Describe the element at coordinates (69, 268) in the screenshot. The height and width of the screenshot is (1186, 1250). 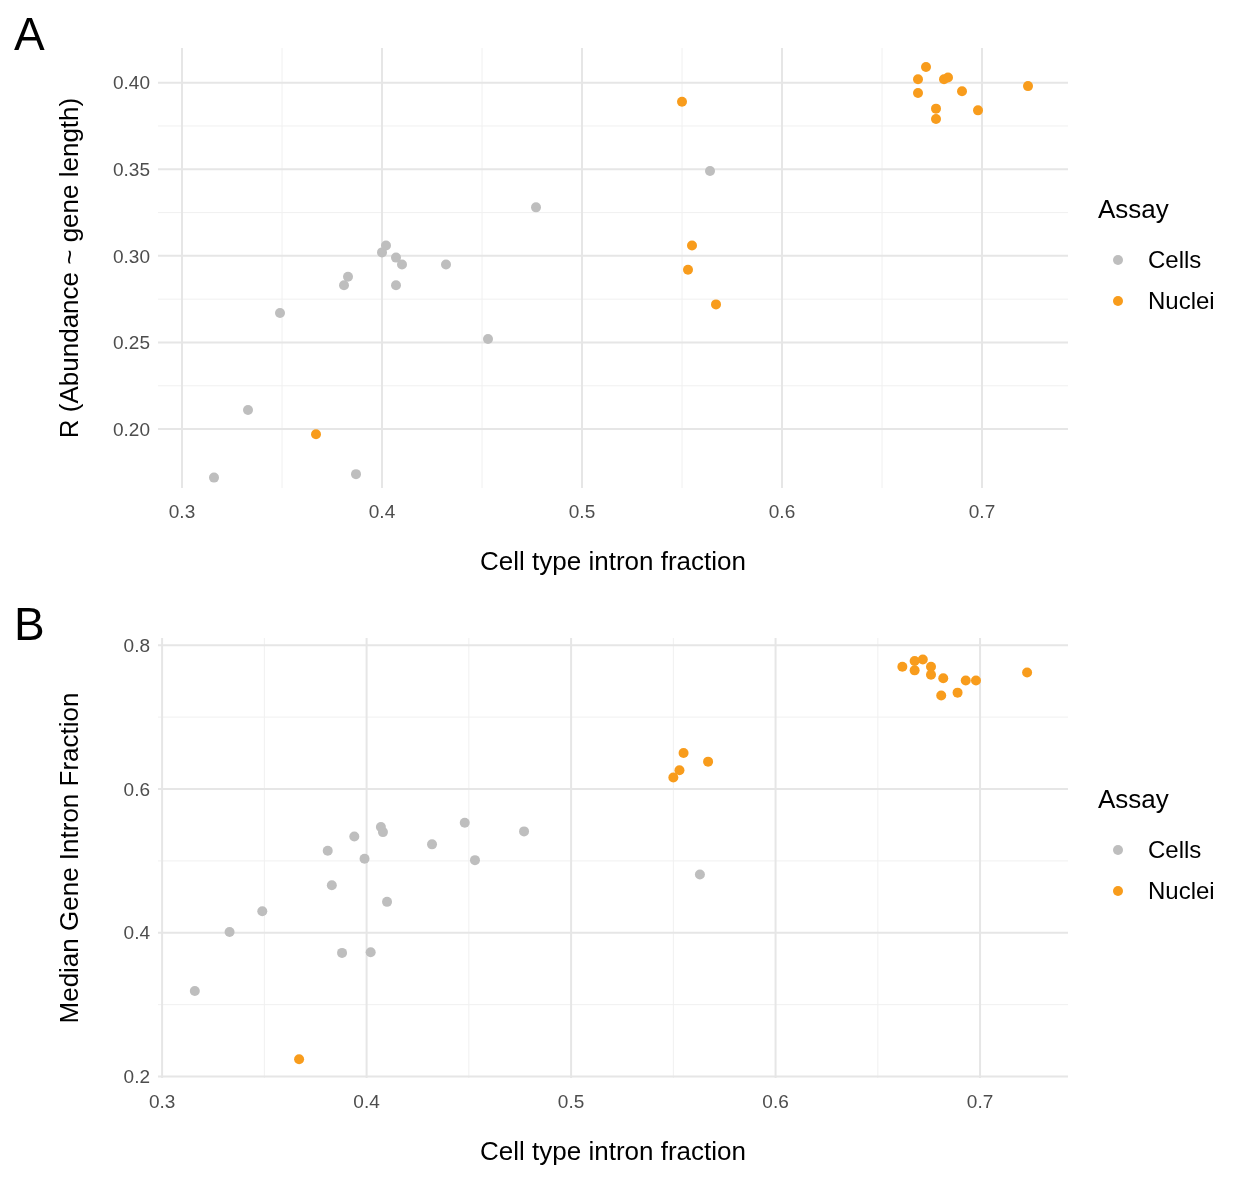
I see `y-axis-title: R (Abundance ~ gene length)` at that location.